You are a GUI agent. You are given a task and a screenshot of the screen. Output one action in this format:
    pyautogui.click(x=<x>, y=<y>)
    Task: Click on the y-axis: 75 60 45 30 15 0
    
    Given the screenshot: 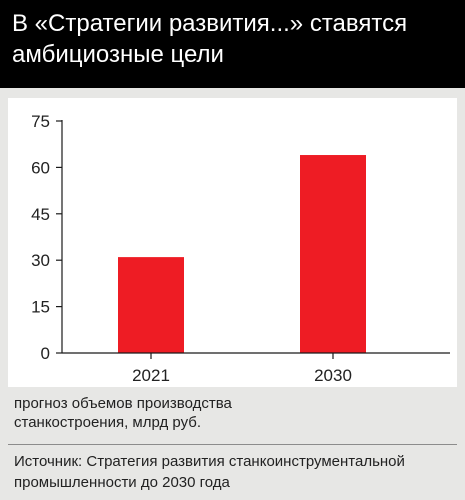 What is the action you would take?
    pyautogui.click(x=47, y=237)
    